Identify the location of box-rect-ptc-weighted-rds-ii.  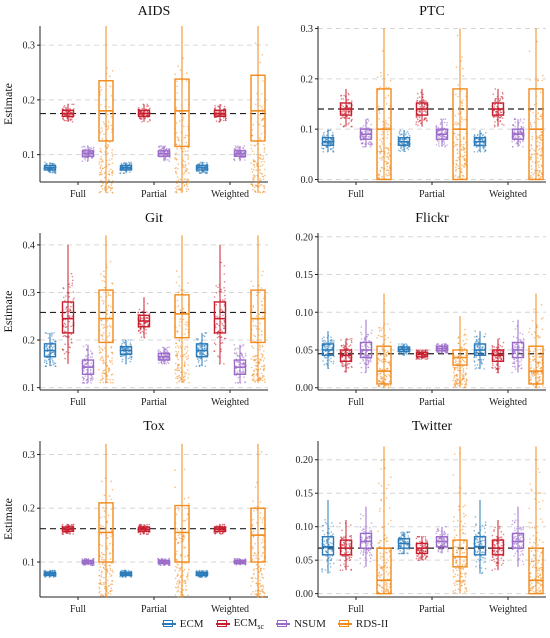
(536, 134).